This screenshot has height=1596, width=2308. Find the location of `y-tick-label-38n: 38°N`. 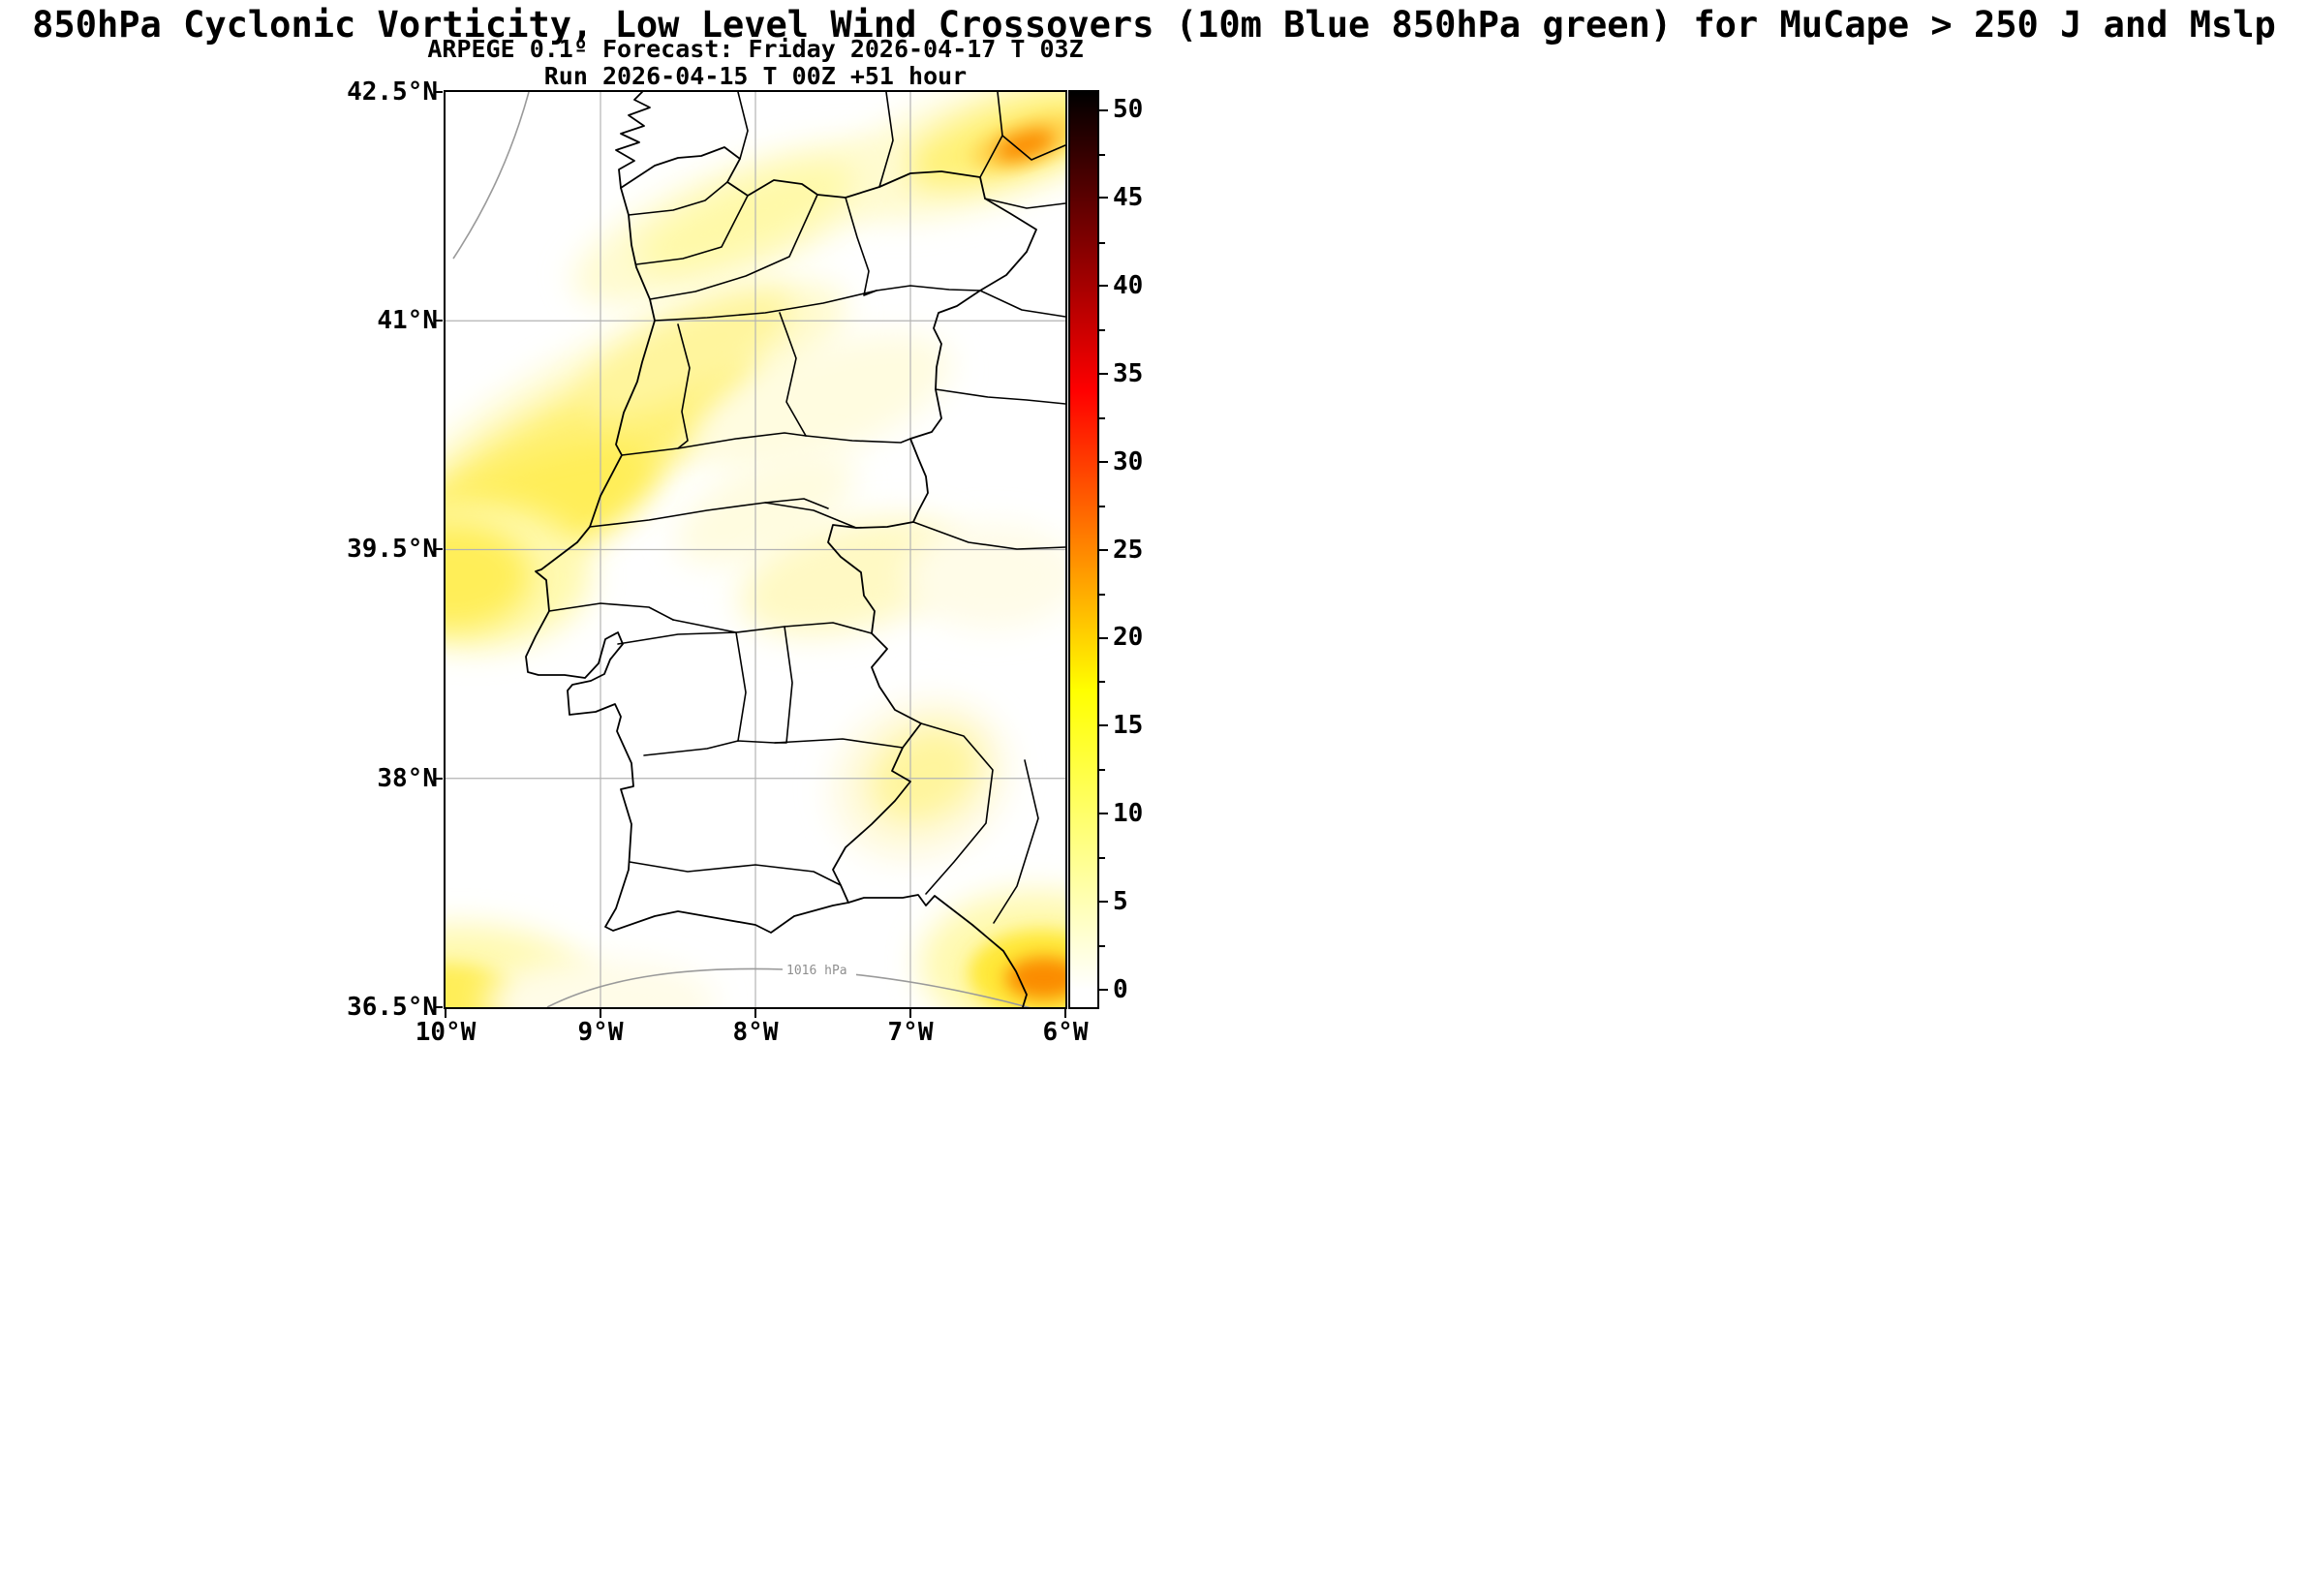

y-tick-label-38n: 38°N is located at coordinates (408, 778).